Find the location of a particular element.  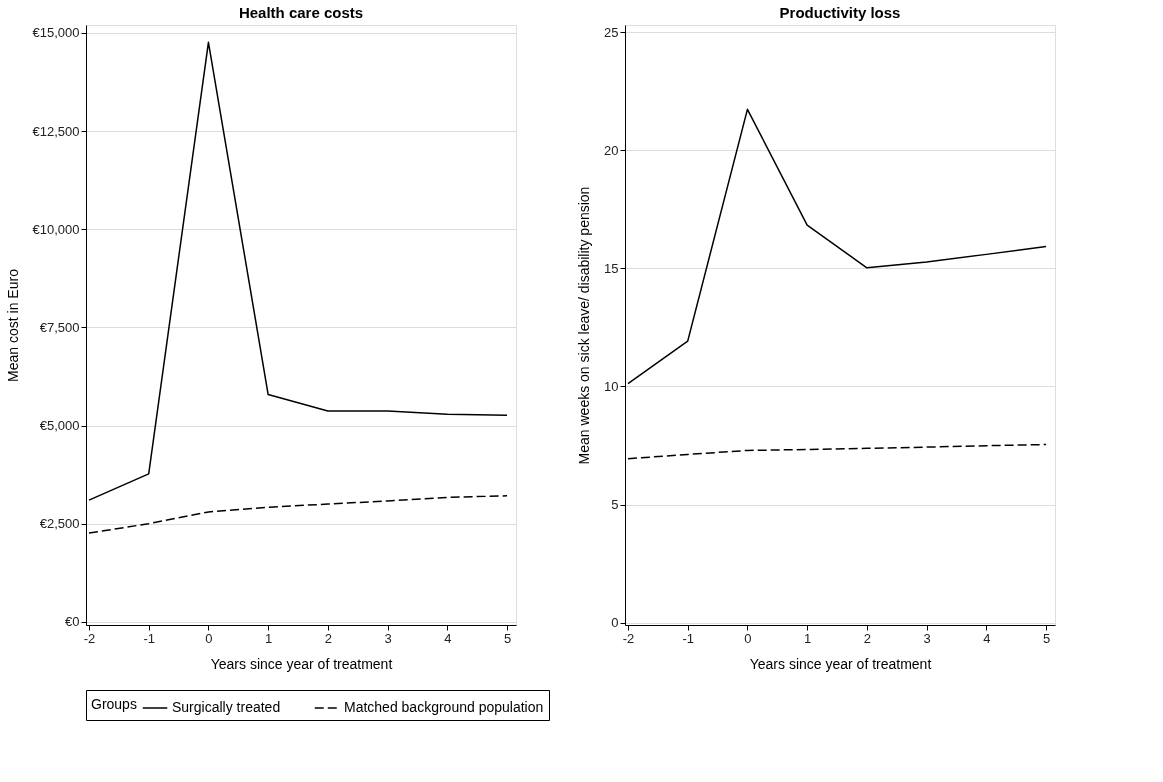

y-tick-label: €15,000 is located at coordinates (56, 33).